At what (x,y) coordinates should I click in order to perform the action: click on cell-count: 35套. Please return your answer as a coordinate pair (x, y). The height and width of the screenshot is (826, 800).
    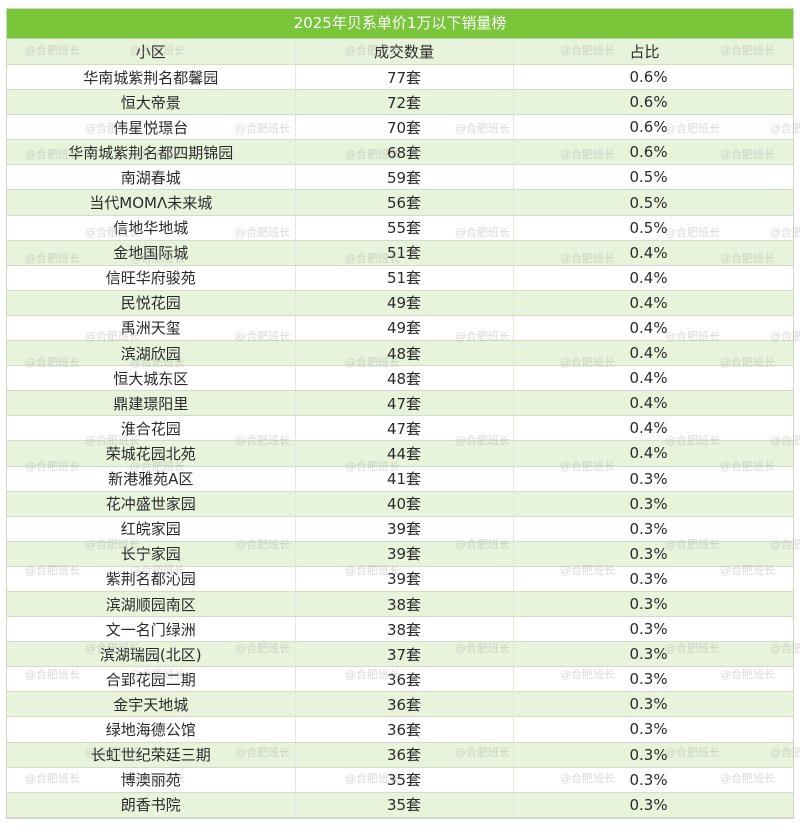
    Looking at the image, I should click on (404, 805).